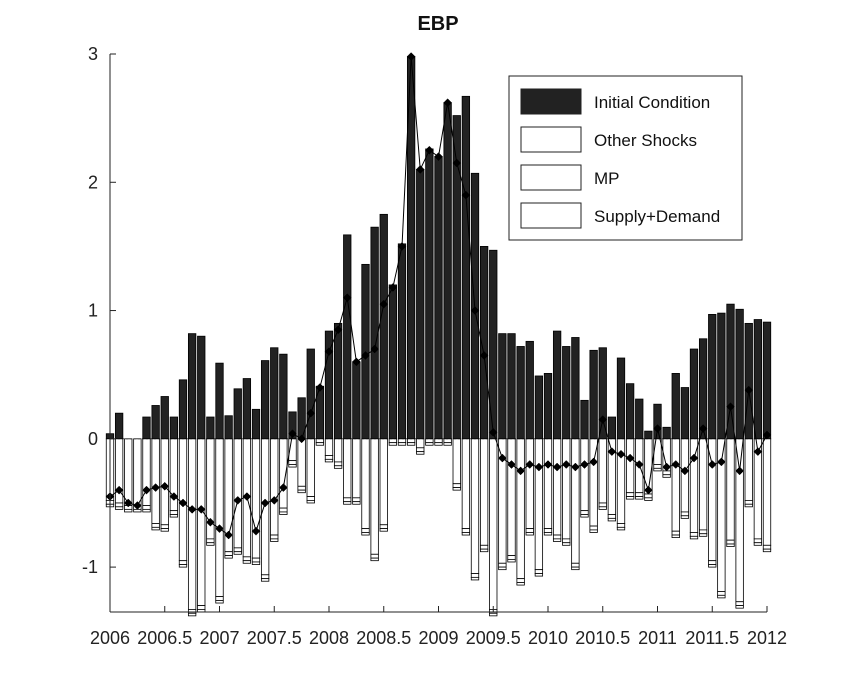 This screenshot has height=688, width=847. I want to click on legend-label: Initial Condition, so click(652, 102).